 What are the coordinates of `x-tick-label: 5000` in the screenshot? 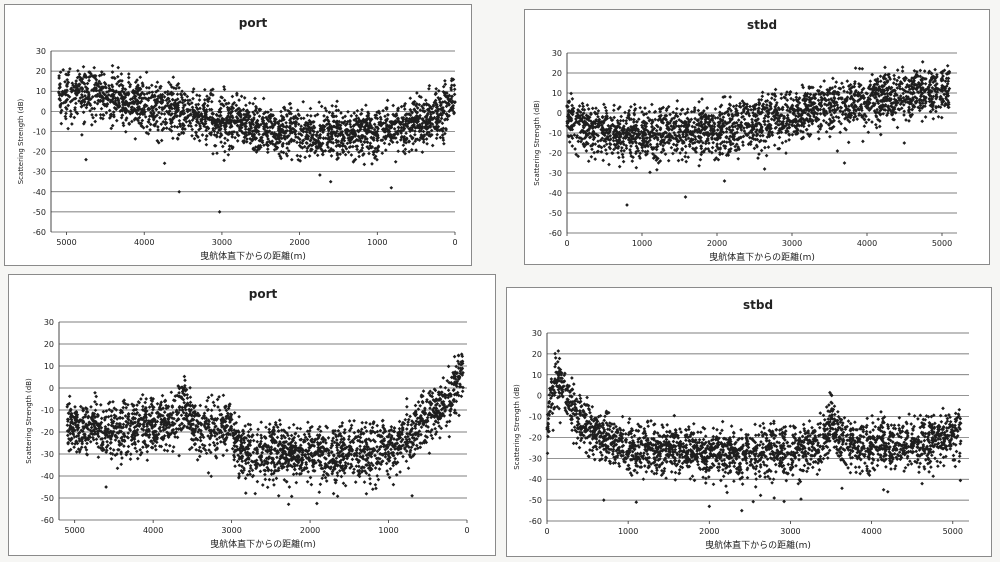 It's located at (75, 530).